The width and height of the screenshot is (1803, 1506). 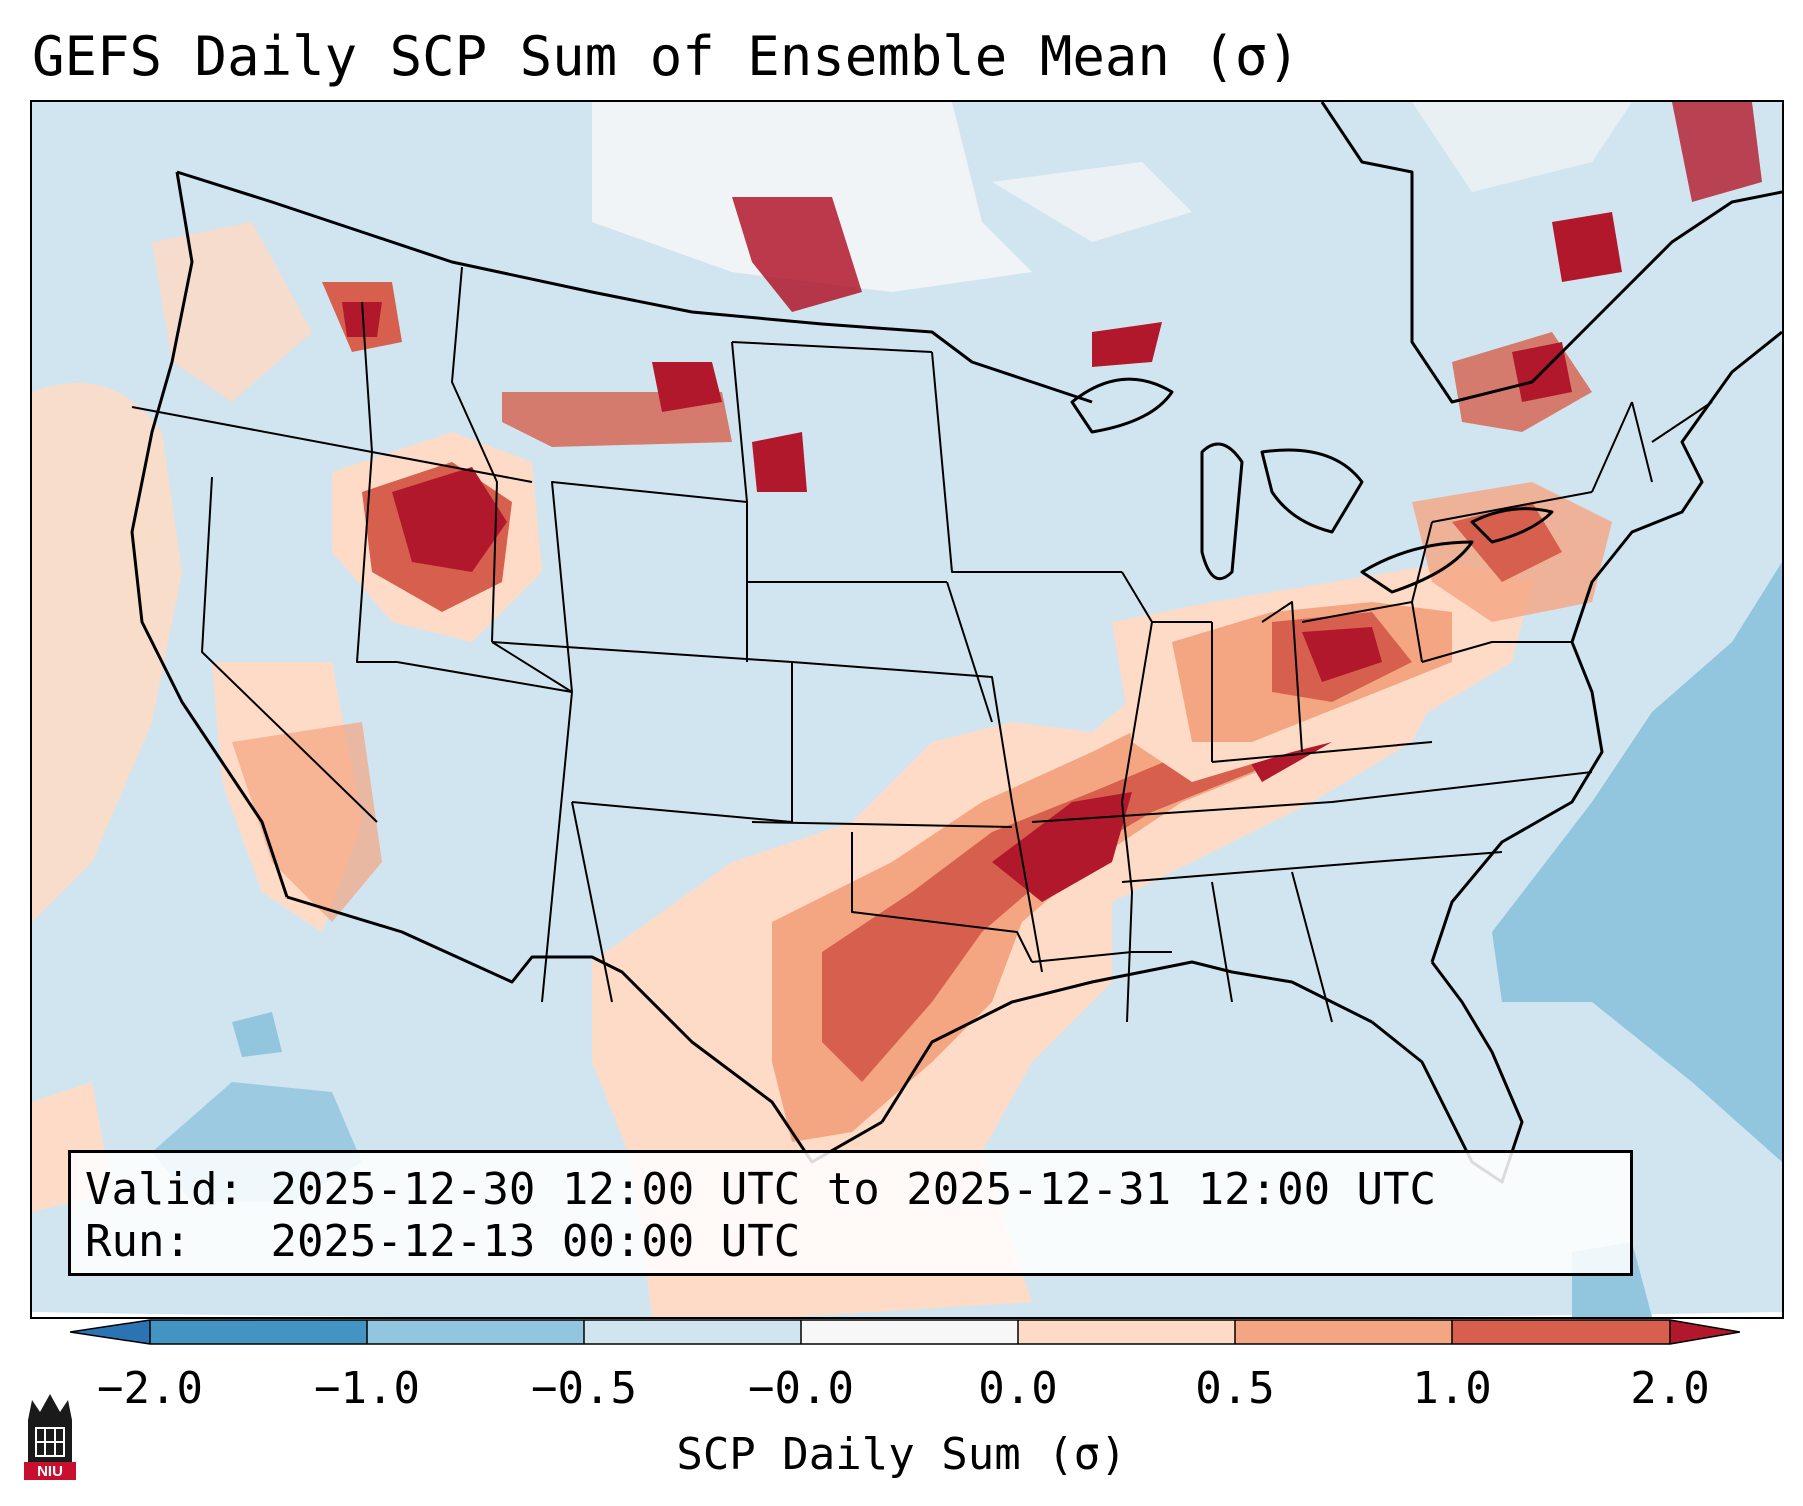 I want to click on svg-text: NIU, so click(x=50, y=1471).